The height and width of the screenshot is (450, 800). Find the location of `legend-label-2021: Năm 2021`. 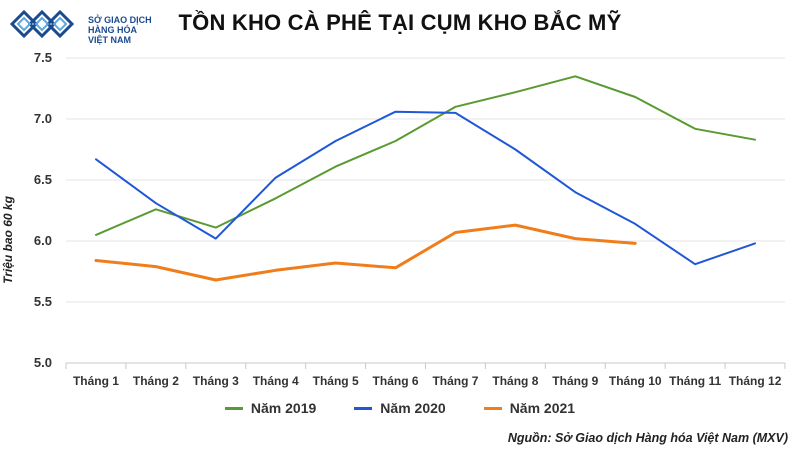

legend-label-2021: Năm 2021 is located at coordinates (542, 408).